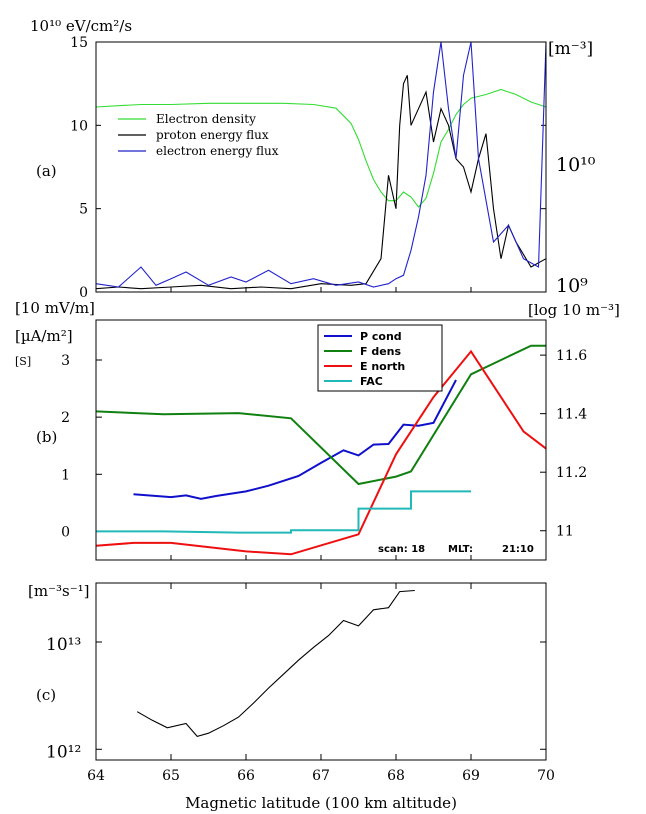 The height and width of the screenshot is (814, 646). Describe the element at coordinates (518, 549) in the screenshot. I see `panel-b-mlt-value: 21:10` at that location.